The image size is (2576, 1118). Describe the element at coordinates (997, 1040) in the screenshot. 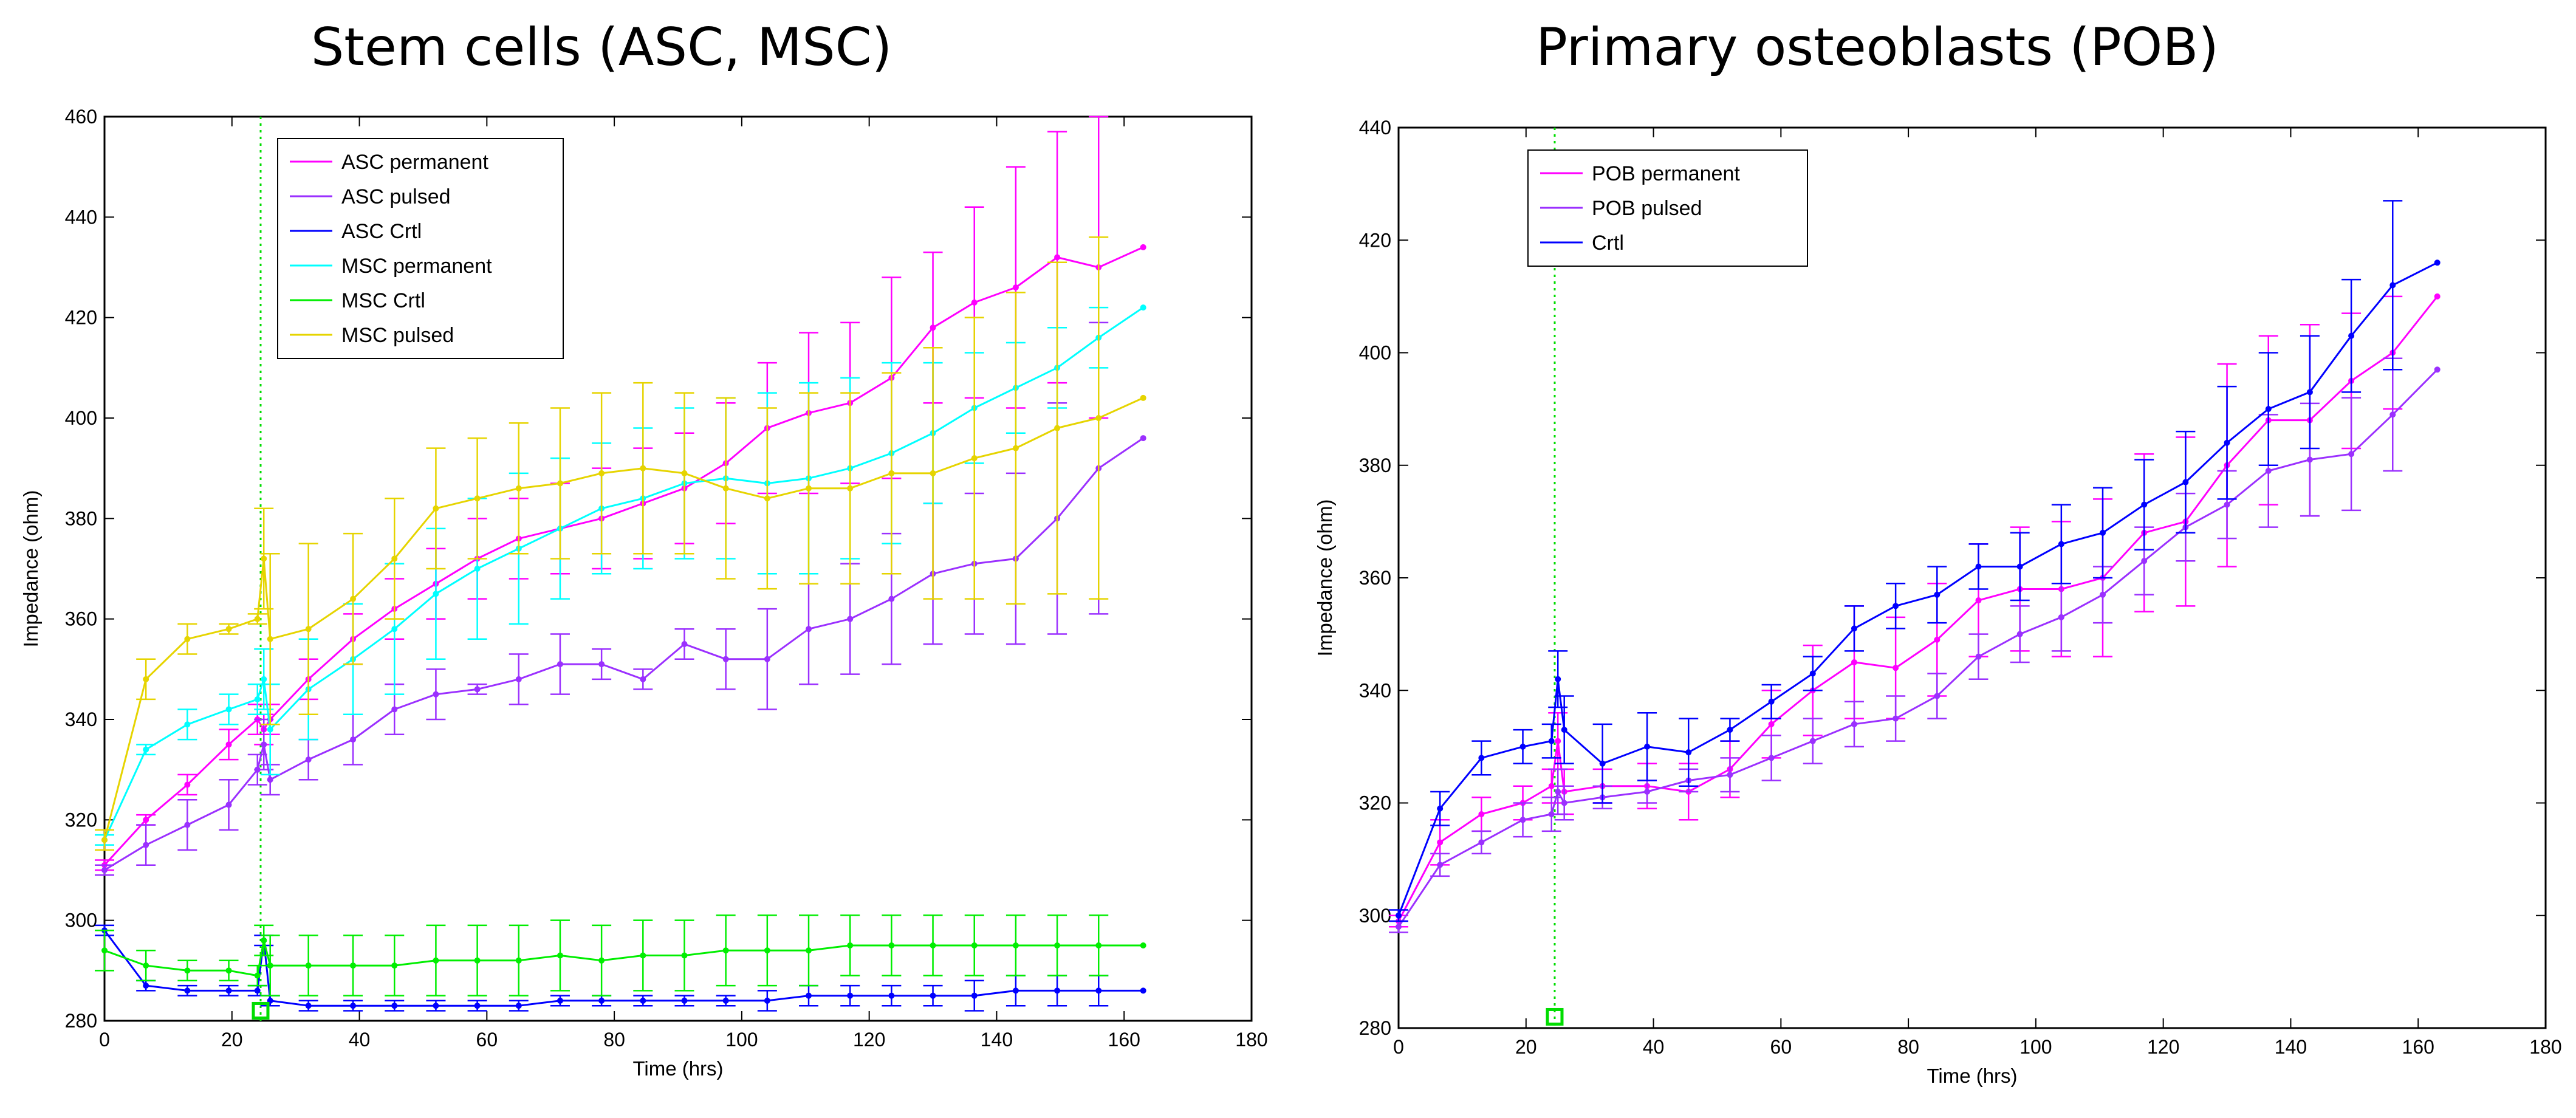

I see `x-tick-label: 140` at that location.